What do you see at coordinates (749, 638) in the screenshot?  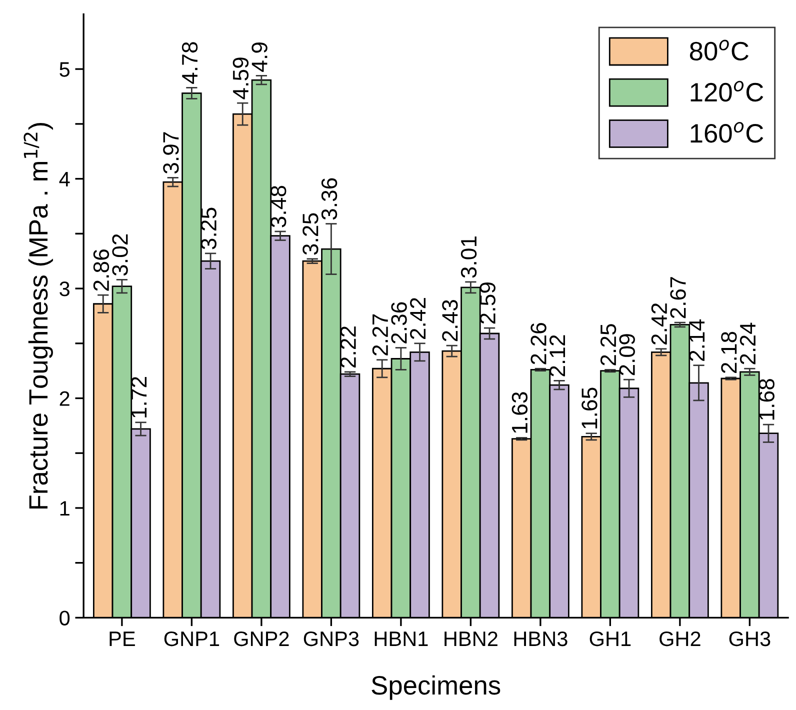 I see `x-tick-label: GH3` at bounding box center [749, 638].